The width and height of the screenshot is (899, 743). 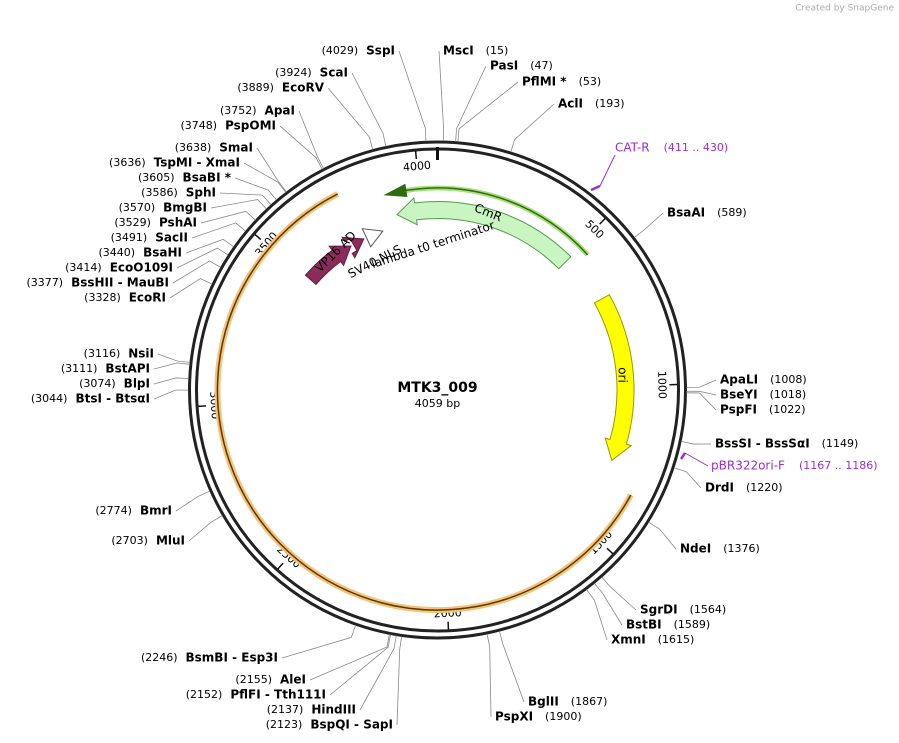 I want to click on site-name: BtsI - BtsαI, so click(x=112, y=399).